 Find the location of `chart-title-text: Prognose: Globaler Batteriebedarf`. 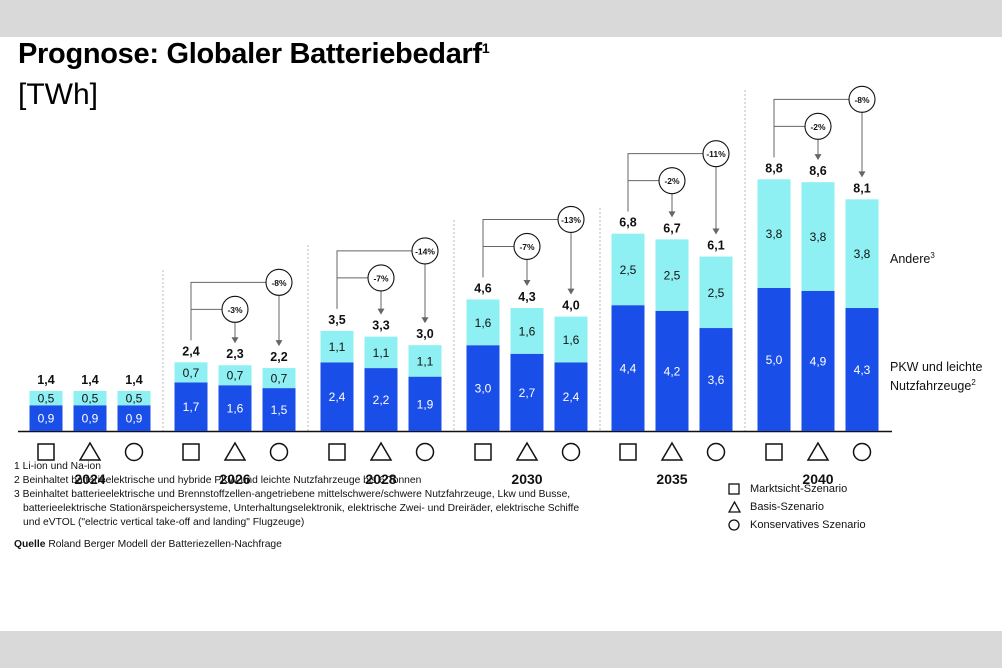

chart-title-text: Prognose: Globaler Batteriebedarf is located at coordinates (250, 54).